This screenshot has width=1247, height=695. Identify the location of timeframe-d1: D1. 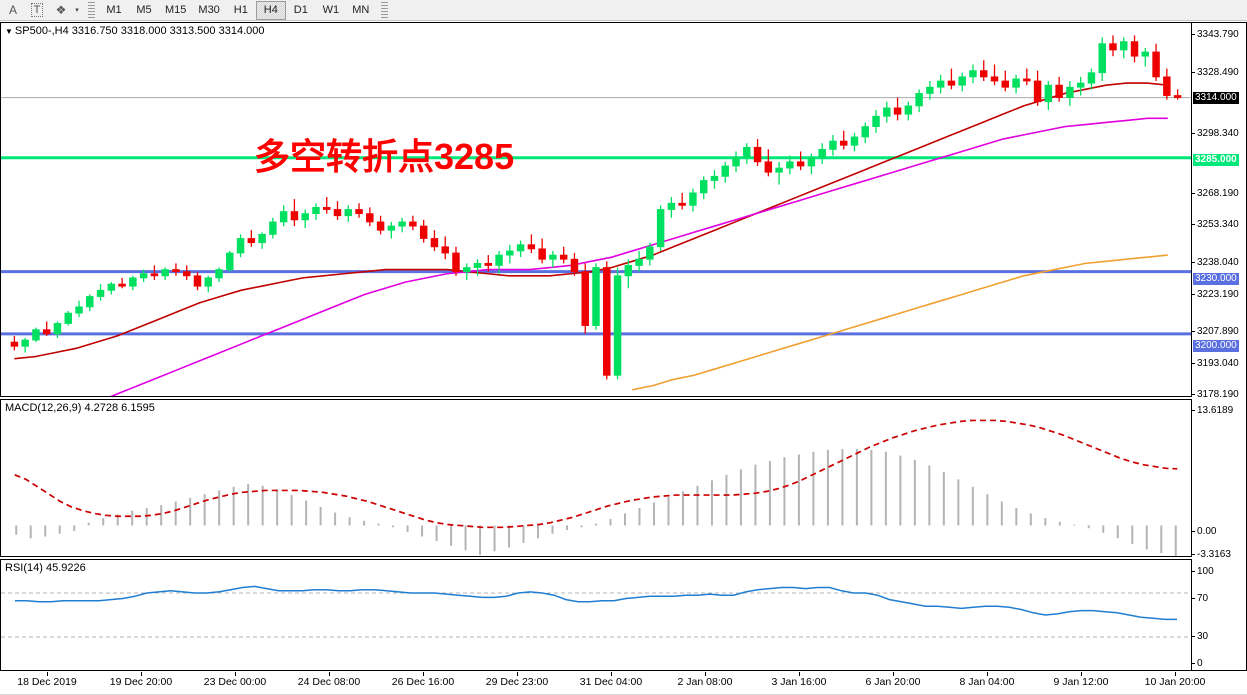
(300, 10).